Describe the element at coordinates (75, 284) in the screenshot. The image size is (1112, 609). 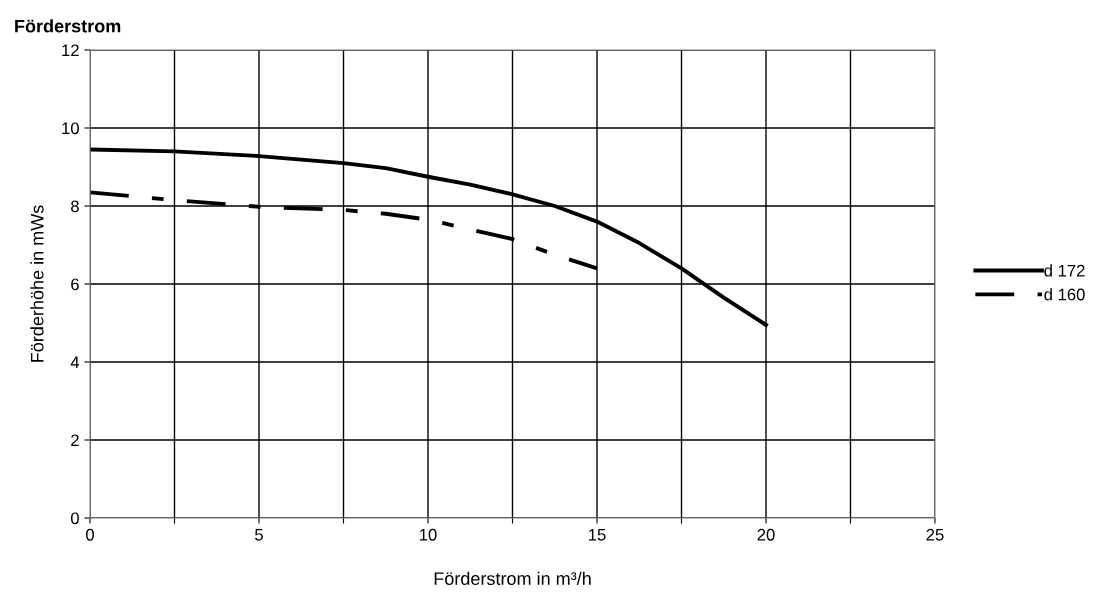
I see `y-tick-label: 6` at that location.